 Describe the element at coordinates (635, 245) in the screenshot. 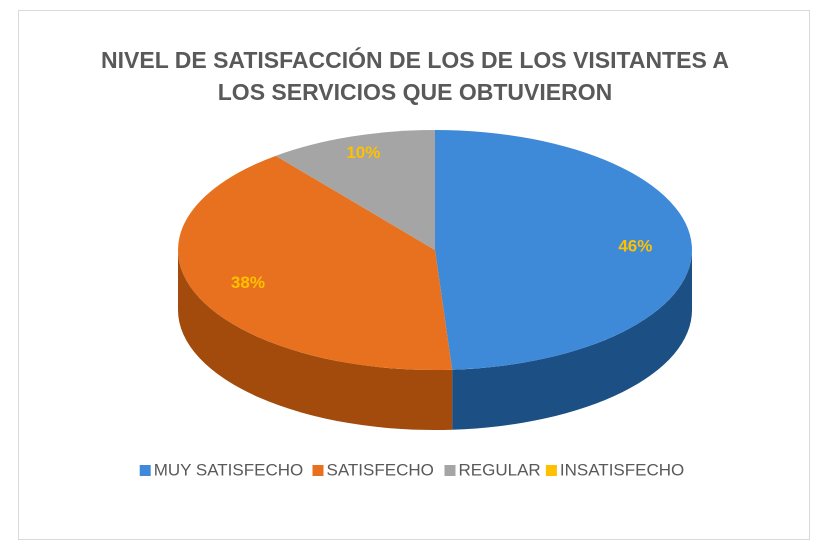

I see `data-label: 46%` at that location.